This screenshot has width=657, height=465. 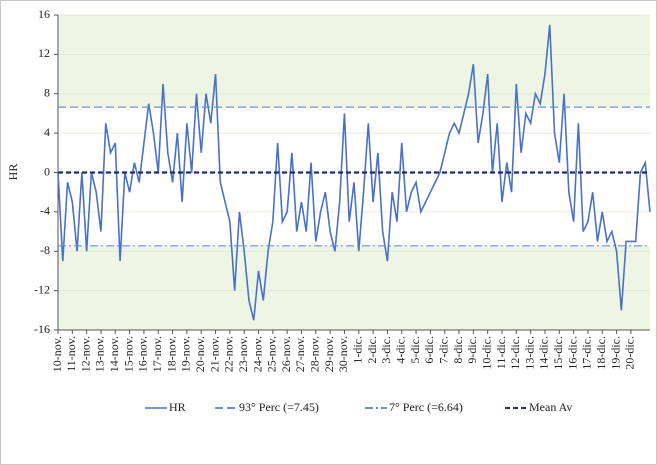 What do you see at coordinates (42, 289) in the screenshot?
I see `y-tick-label: -12` at bounding box center [42, 289].